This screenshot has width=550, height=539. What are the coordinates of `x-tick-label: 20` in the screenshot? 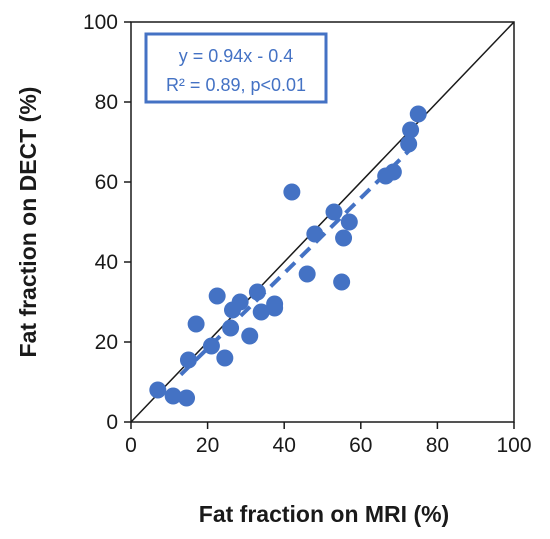 It's located at (207, 445).